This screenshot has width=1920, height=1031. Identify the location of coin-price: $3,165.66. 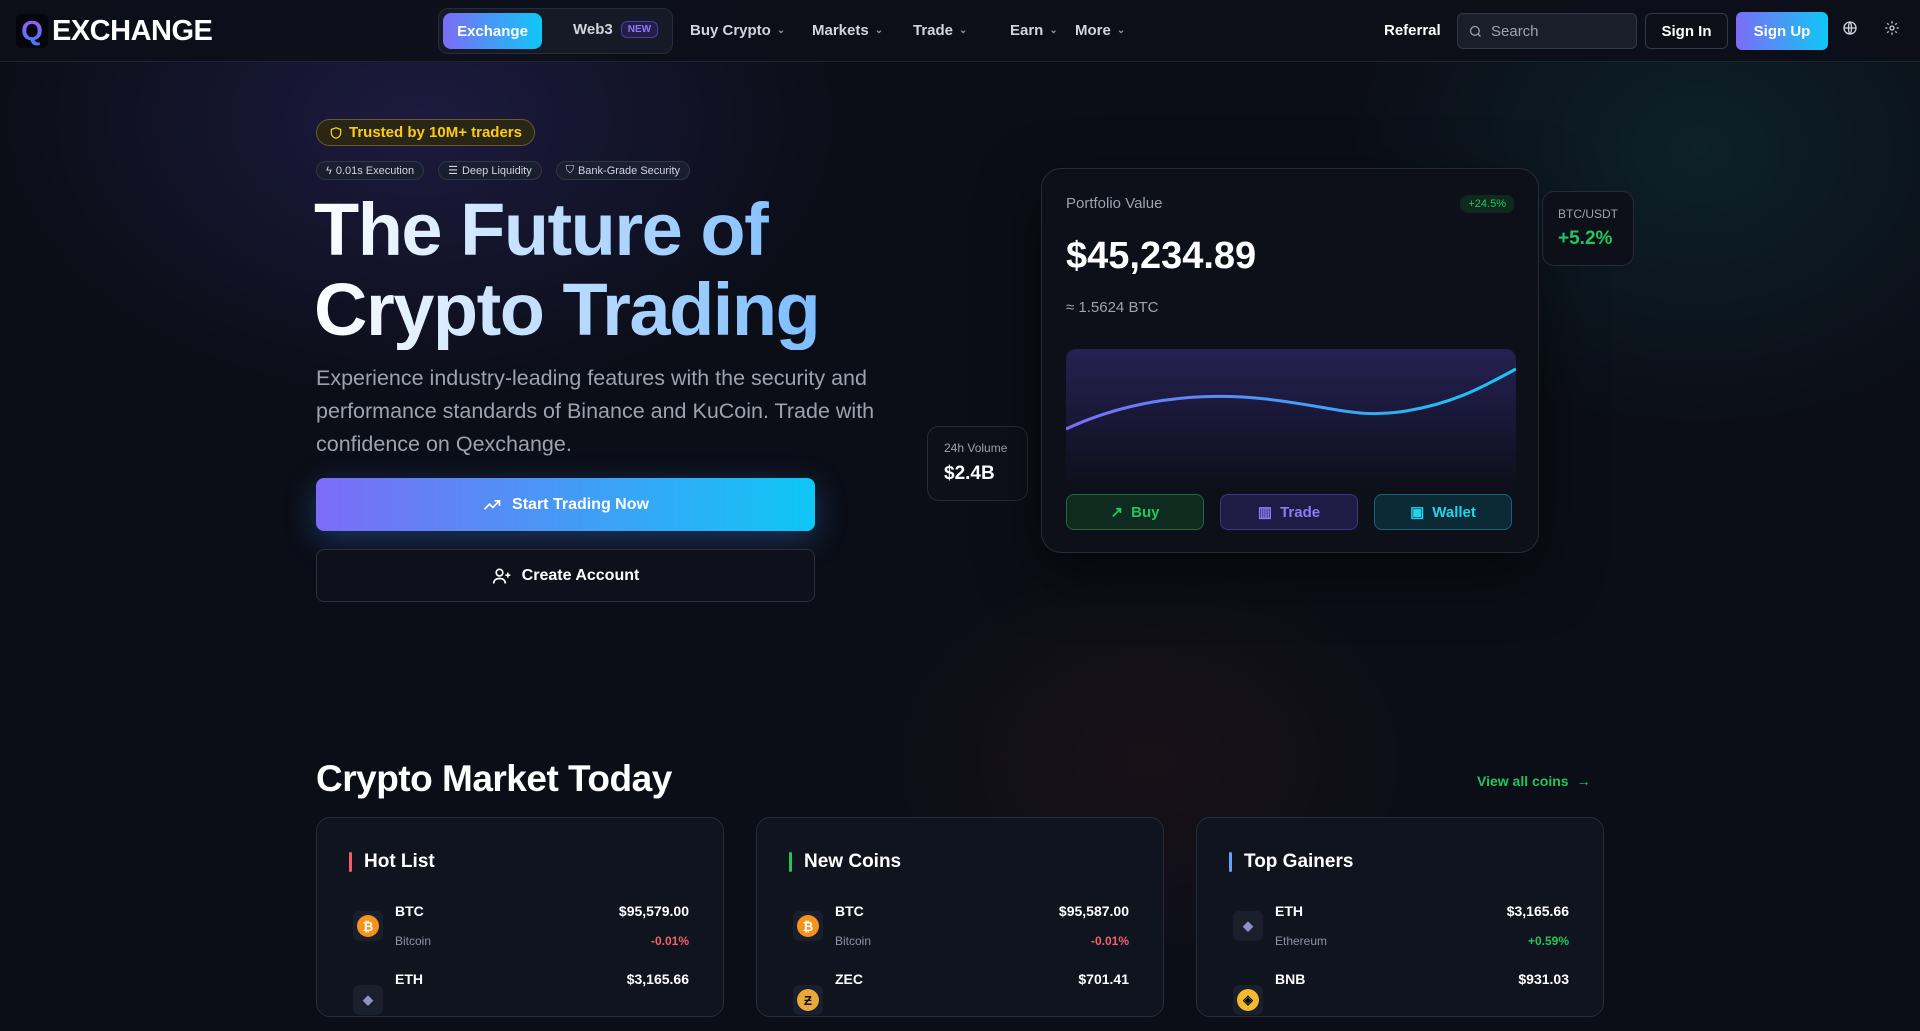
(657, 979).